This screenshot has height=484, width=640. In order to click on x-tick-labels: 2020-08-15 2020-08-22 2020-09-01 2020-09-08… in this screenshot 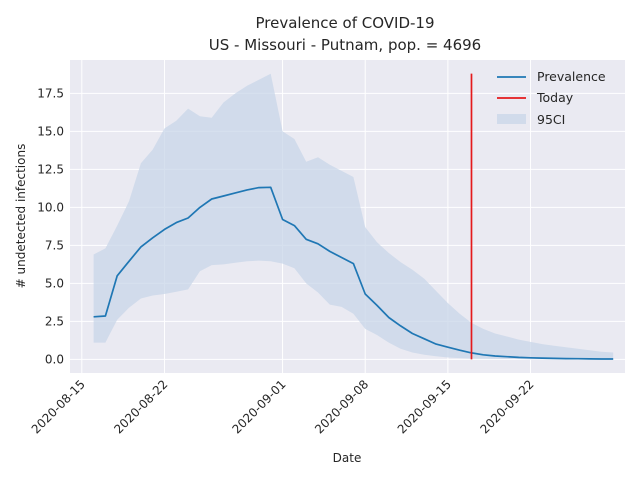, I will do `click(283, 406)`.